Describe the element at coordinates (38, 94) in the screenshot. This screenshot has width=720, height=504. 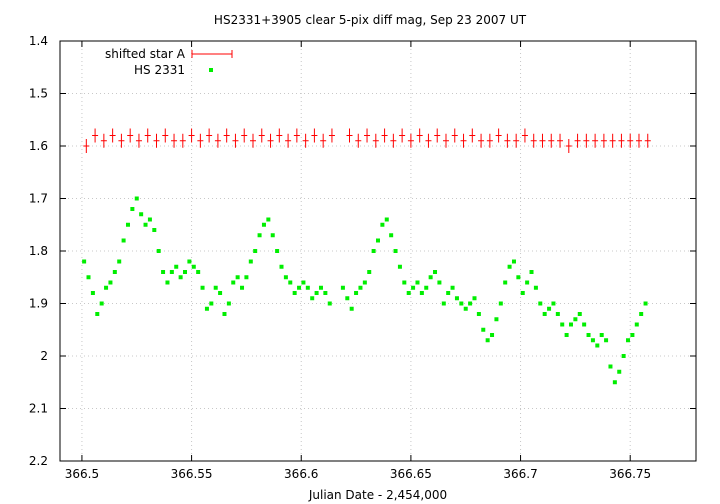
I see `y-tick-label: 1.5` at that location.